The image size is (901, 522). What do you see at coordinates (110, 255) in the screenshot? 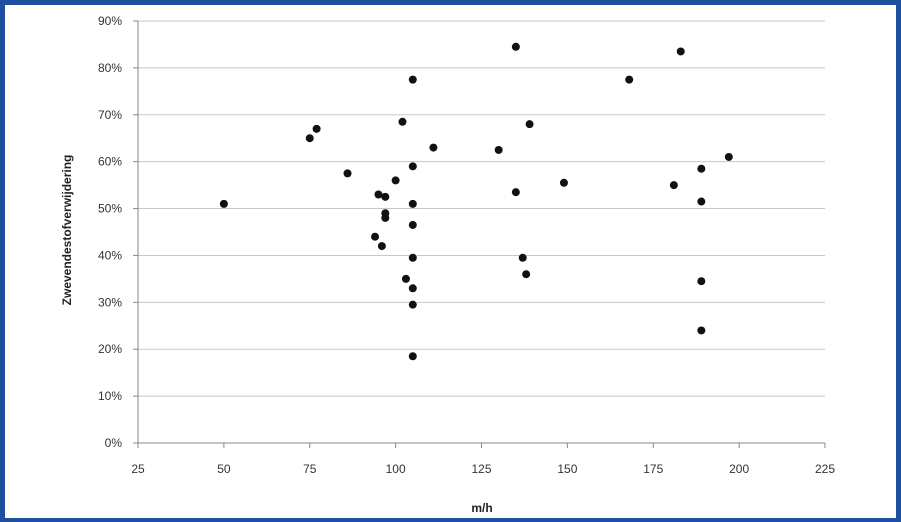
I see `y-tick-label: 40%` at bounding box center [110, 255].